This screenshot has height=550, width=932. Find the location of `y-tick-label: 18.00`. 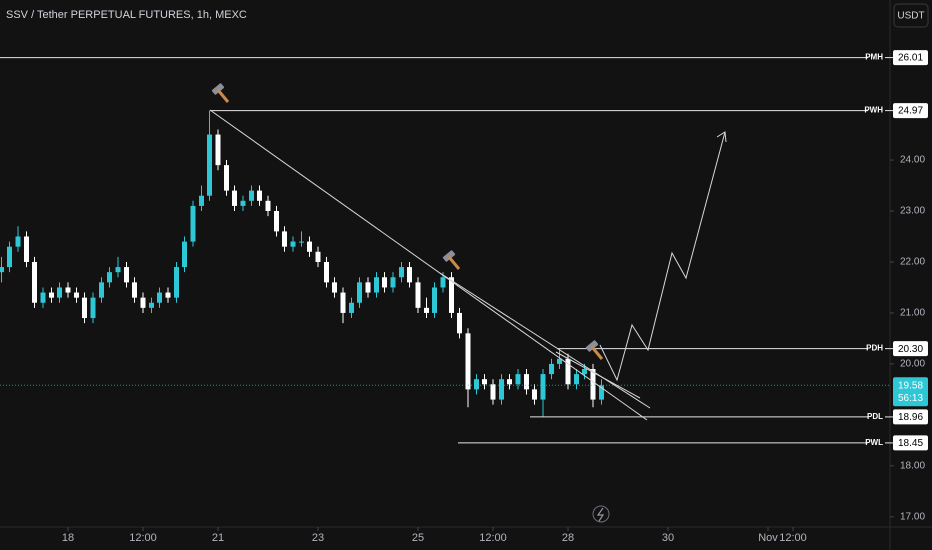

y-tick-label: 18.00 is located at coordinates (912, 465).